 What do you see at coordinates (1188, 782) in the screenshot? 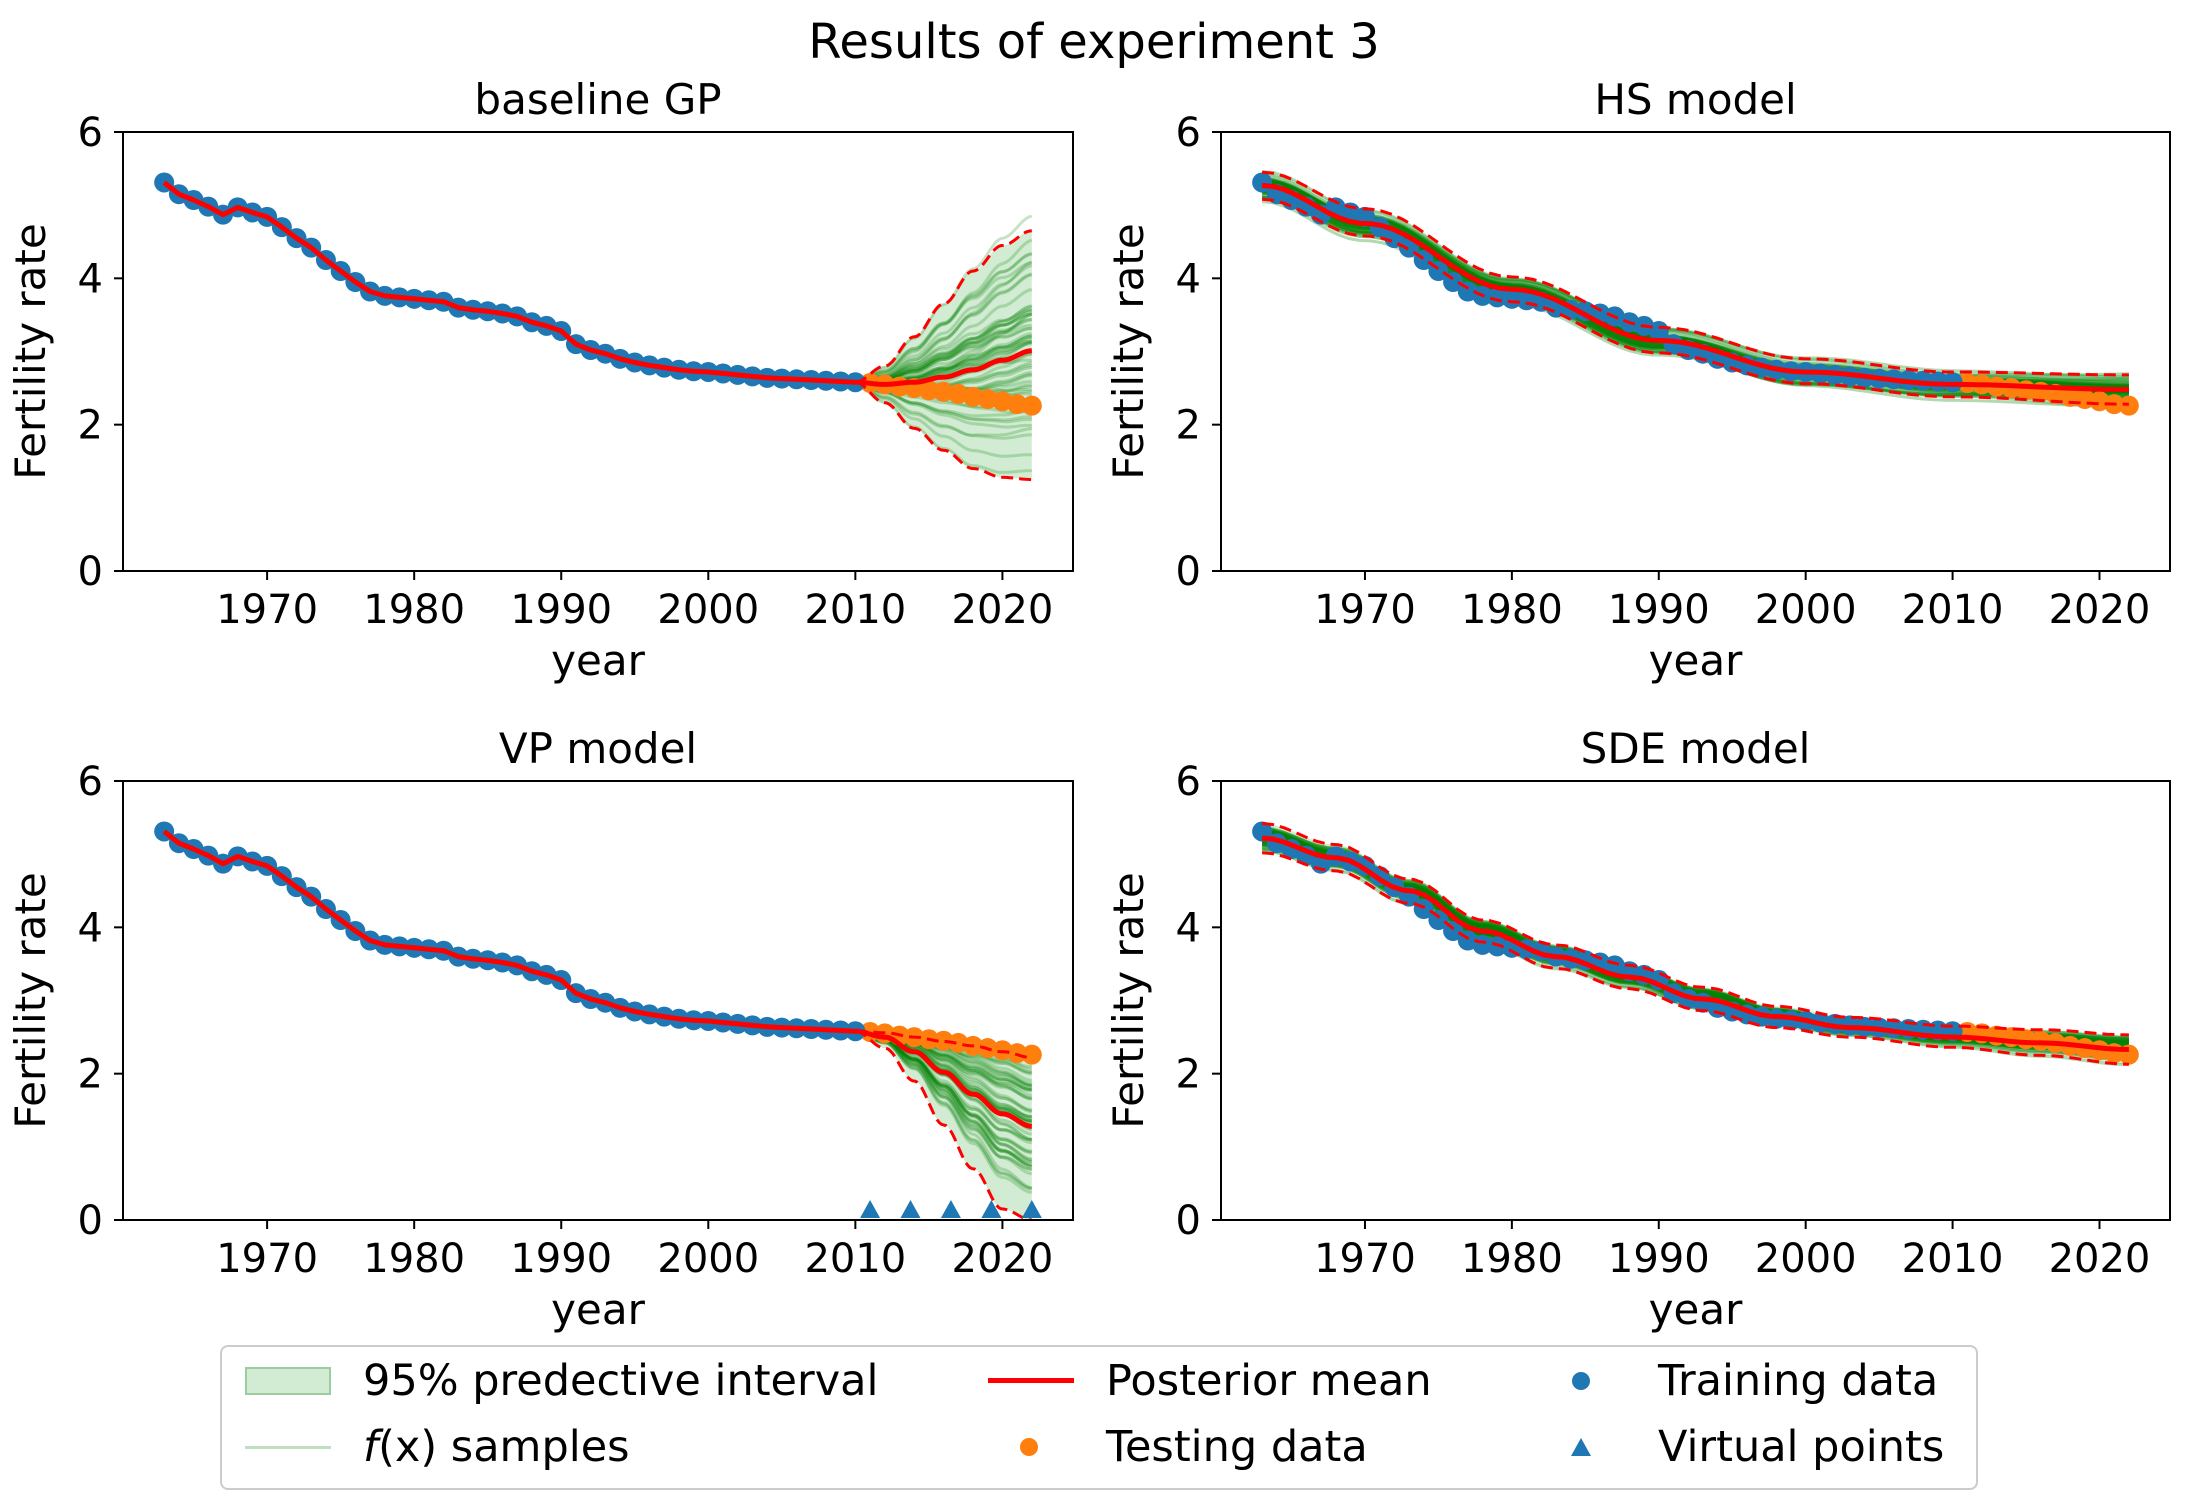
I see `y-tick-label: 6` at bounding box center [1188, 782].